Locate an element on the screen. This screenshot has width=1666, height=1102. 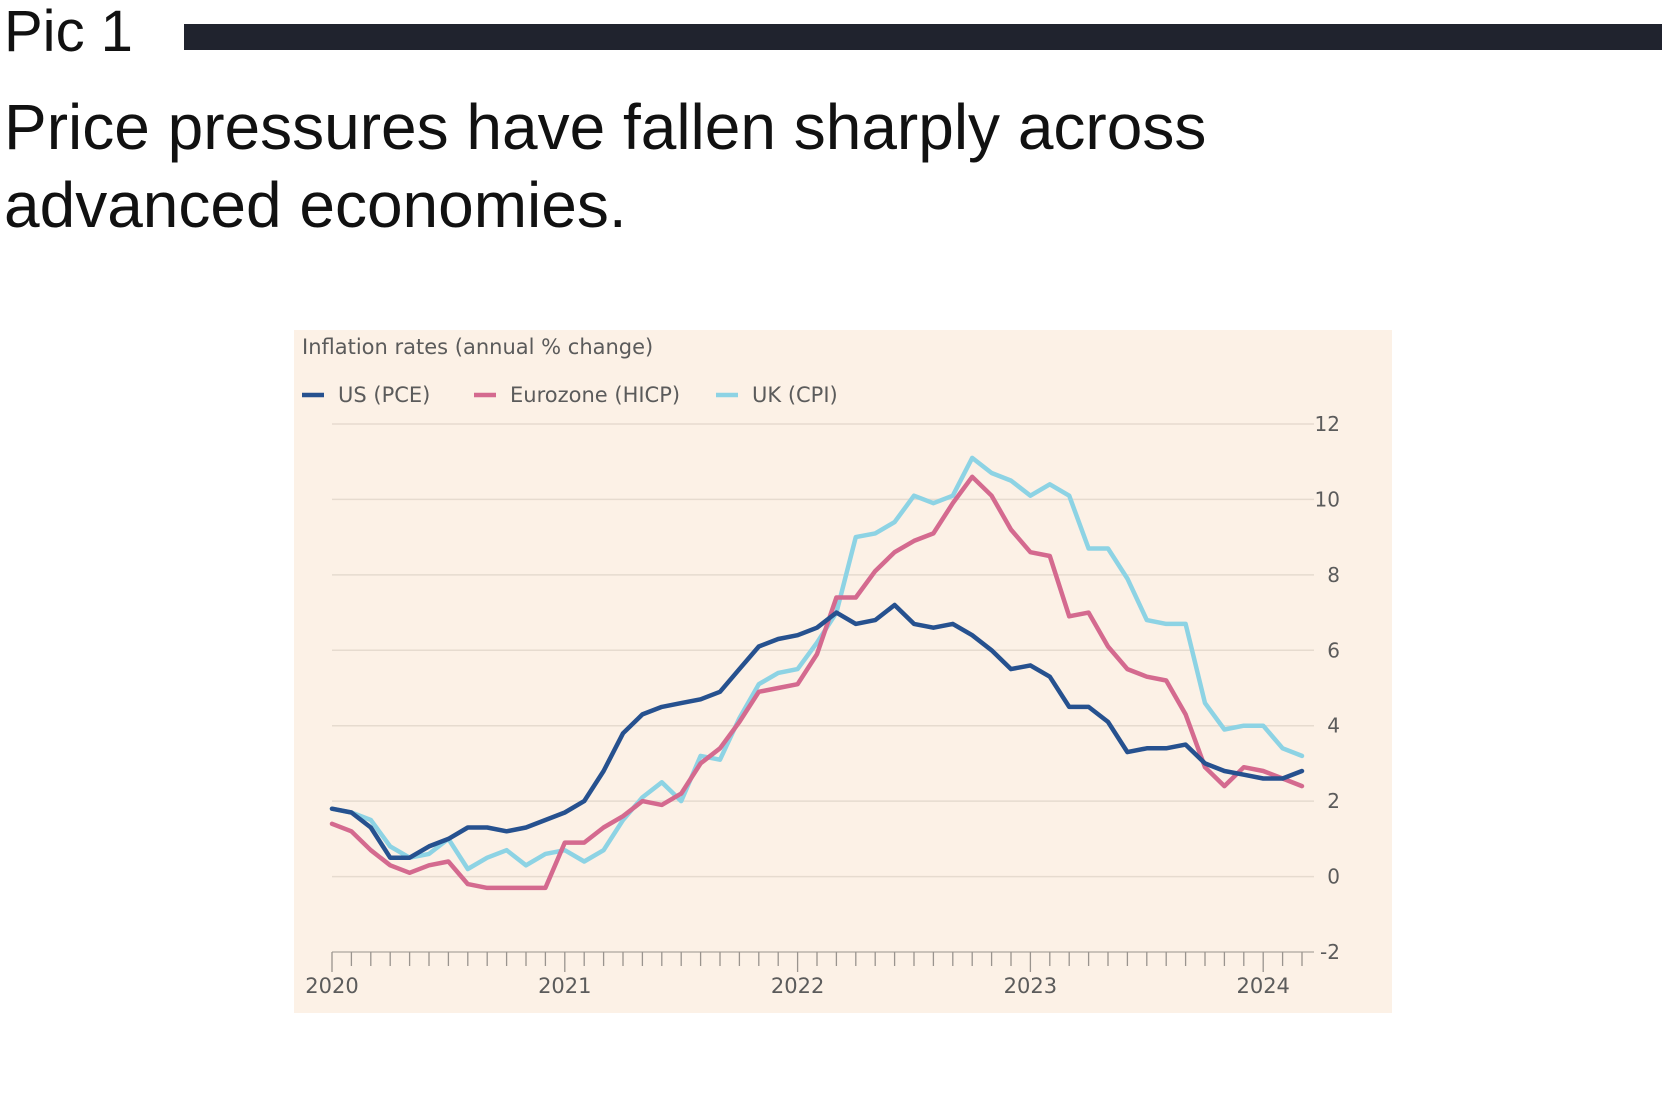
y-tick-label: 4 is located at coordinates (1333, 726).